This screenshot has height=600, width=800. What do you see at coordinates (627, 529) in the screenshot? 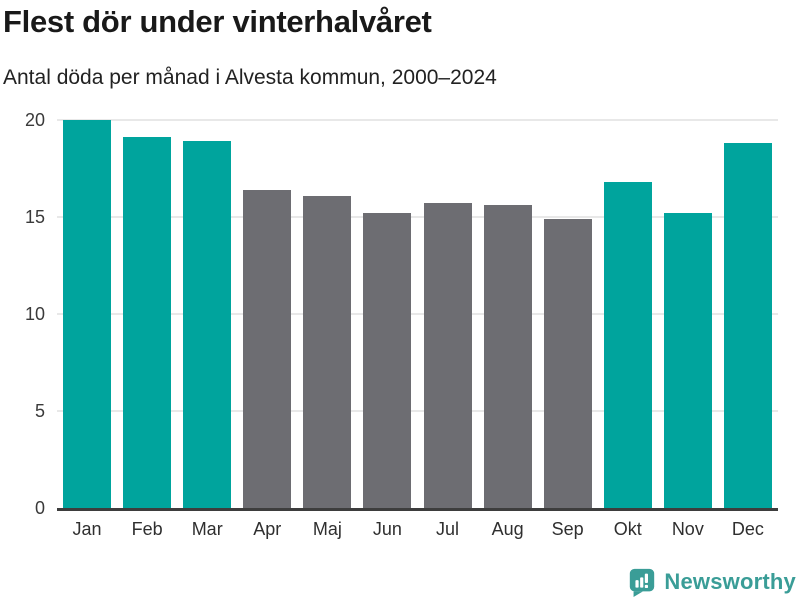
I see `x-tick-label-okt: Okt` at bounding box center [627, 529].